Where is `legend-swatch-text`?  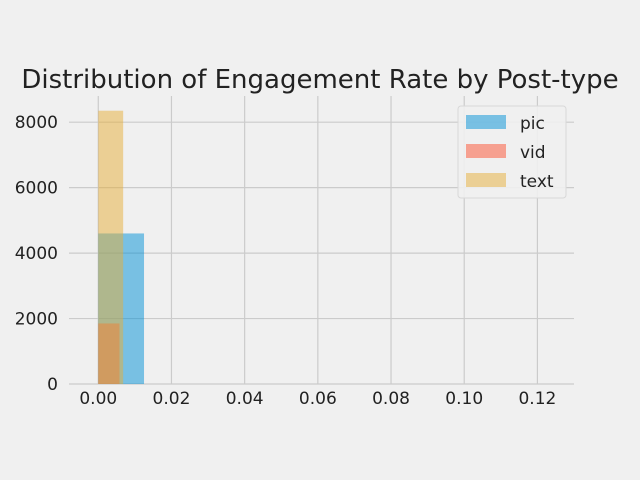
legend-swatch-text is located at coordinates (486, 180).